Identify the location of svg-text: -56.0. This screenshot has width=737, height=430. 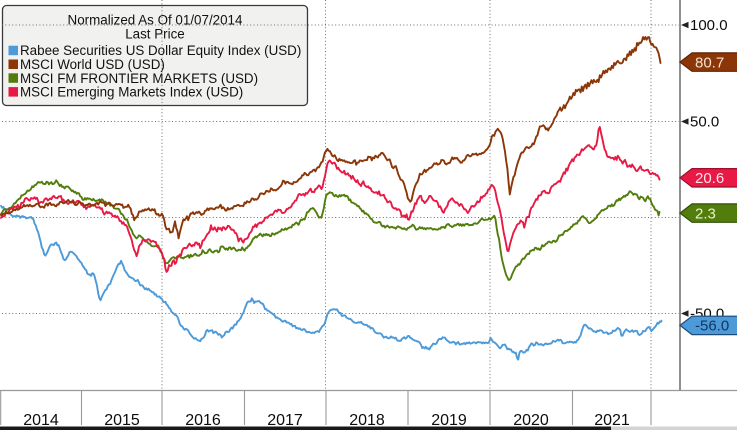
(712, 326).